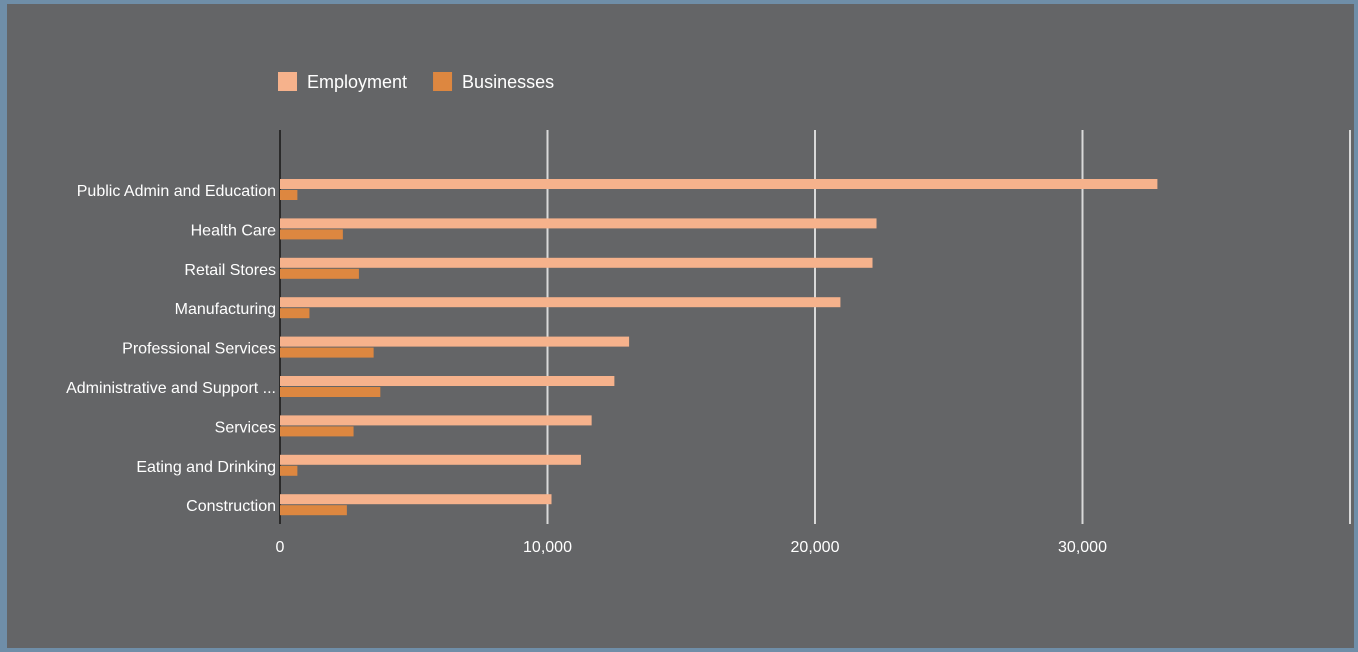  What do you see at coordinates (206, 467) in the screenshot?
I see `category-label: Eating and Drinking` at bounding box center [206, 467].